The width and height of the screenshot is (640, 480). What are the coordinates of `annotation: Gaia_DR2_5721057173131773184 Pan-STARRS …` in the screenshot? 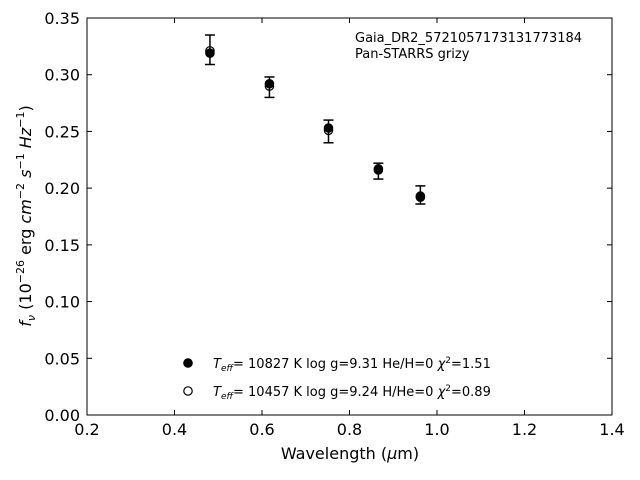 It's located at (468, 46).